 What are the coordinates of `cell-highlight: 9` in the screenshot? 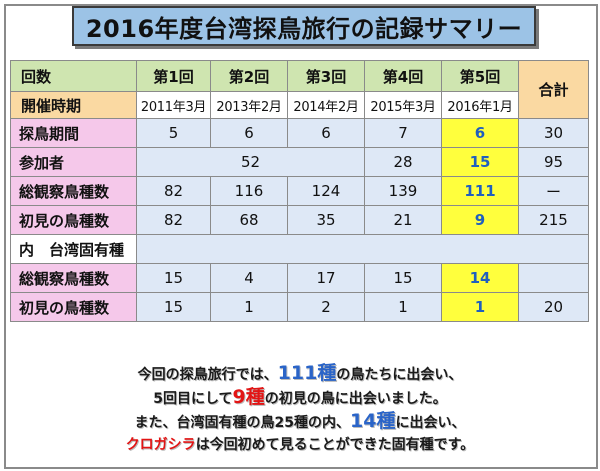 It's located at (480, 220).